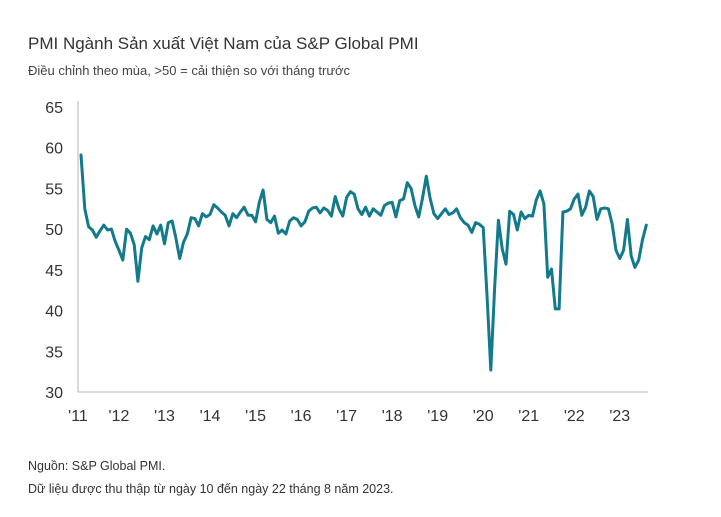 This screenshot has width=721, height=517. I want to click on x-tick-label: '13, so click(164, 416).